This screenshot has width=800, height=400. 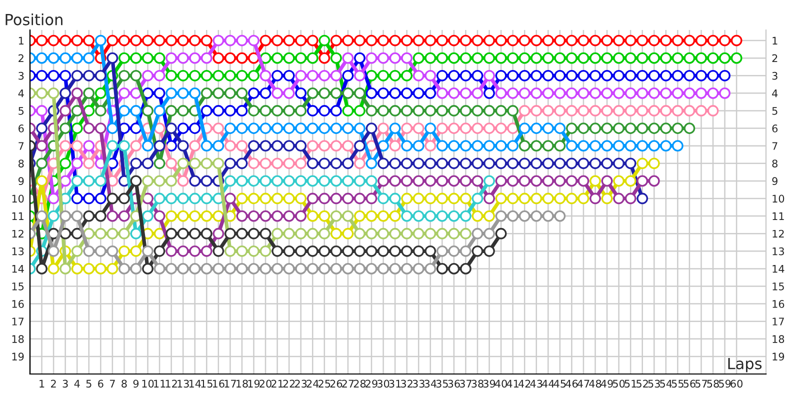 I want to click on x-tick-label: 16, so click(x=218, y=384).